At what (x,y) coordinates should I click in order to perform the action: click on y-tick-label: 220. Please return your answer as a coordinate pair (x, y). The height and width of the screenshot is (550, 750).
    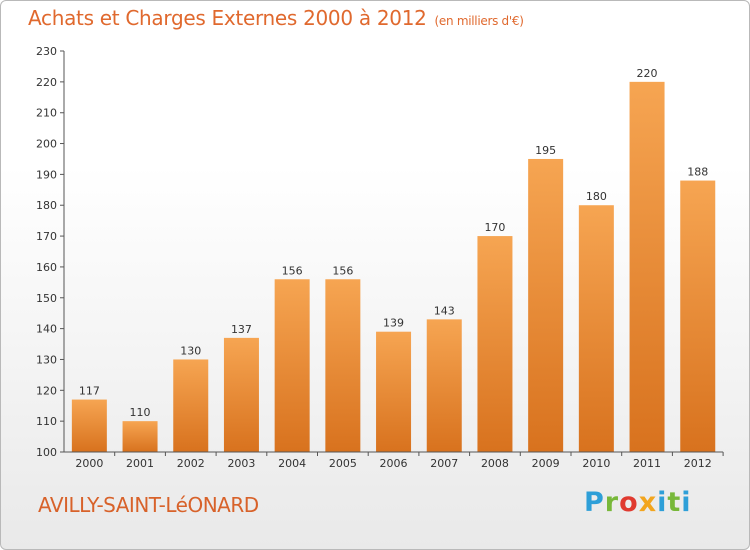
    Looking at the image, I should click on (46, 82).